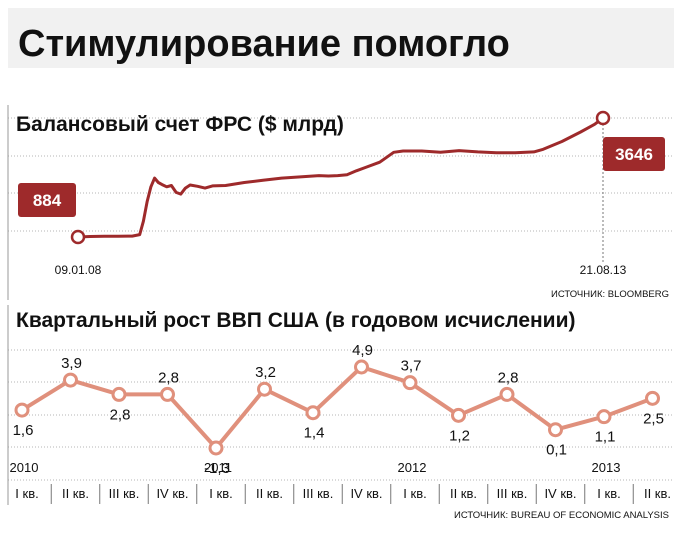 The width and height of the screenshot is (693, 537). I want to click on gdp-year-label: 2011, so click(218, 467).